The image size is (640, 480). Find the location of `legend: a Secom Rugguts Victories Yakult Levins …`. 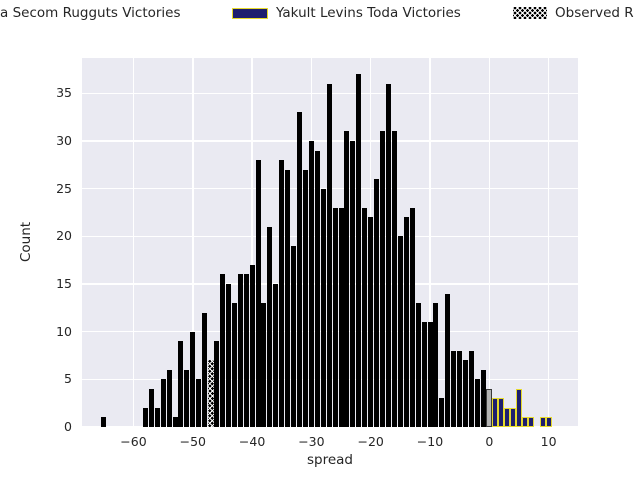

legend: a Secom Rugguts Victories Yakult Levins … is located at coordinates (320, 14).